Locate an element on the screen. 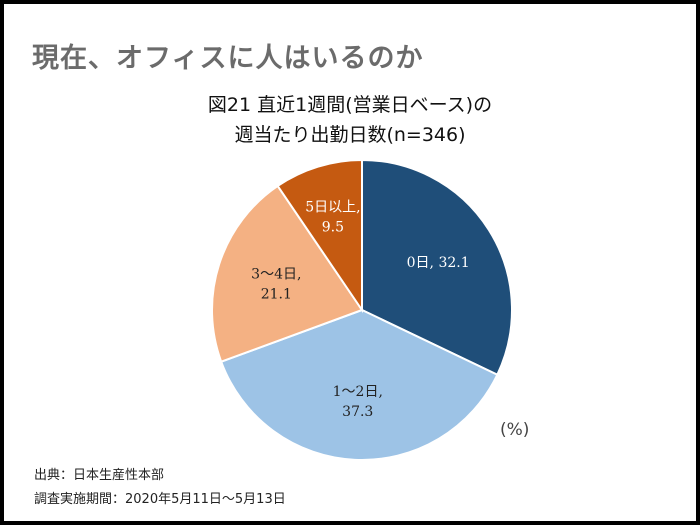 The height and width of the screenshot is (525, 700). slice-label: 1〜2日, 37.3 is located at coordinates (358, 402).